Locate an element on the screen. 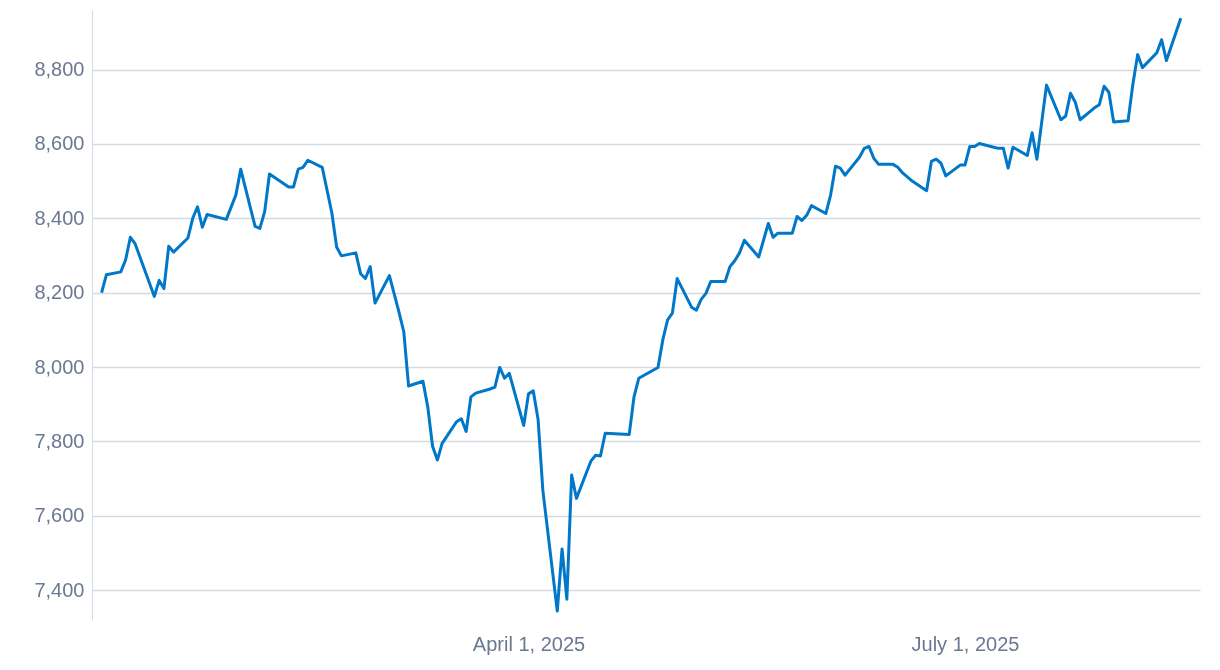 This screenshot has height=670, width=1220. y-tick-label: 8,400 is located at coordinates (59, 217).